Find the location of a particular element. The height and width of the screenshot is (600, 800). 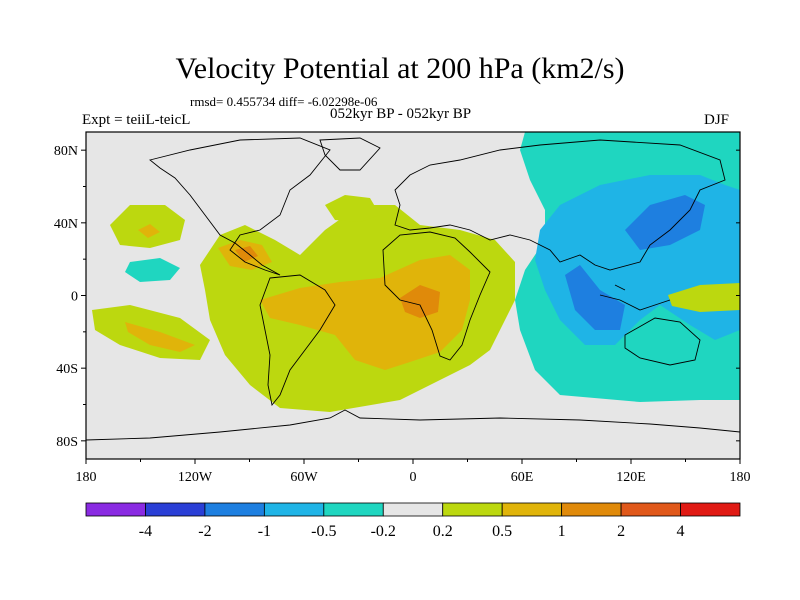

lon-label: 120E is located at coordinates (631, 477).